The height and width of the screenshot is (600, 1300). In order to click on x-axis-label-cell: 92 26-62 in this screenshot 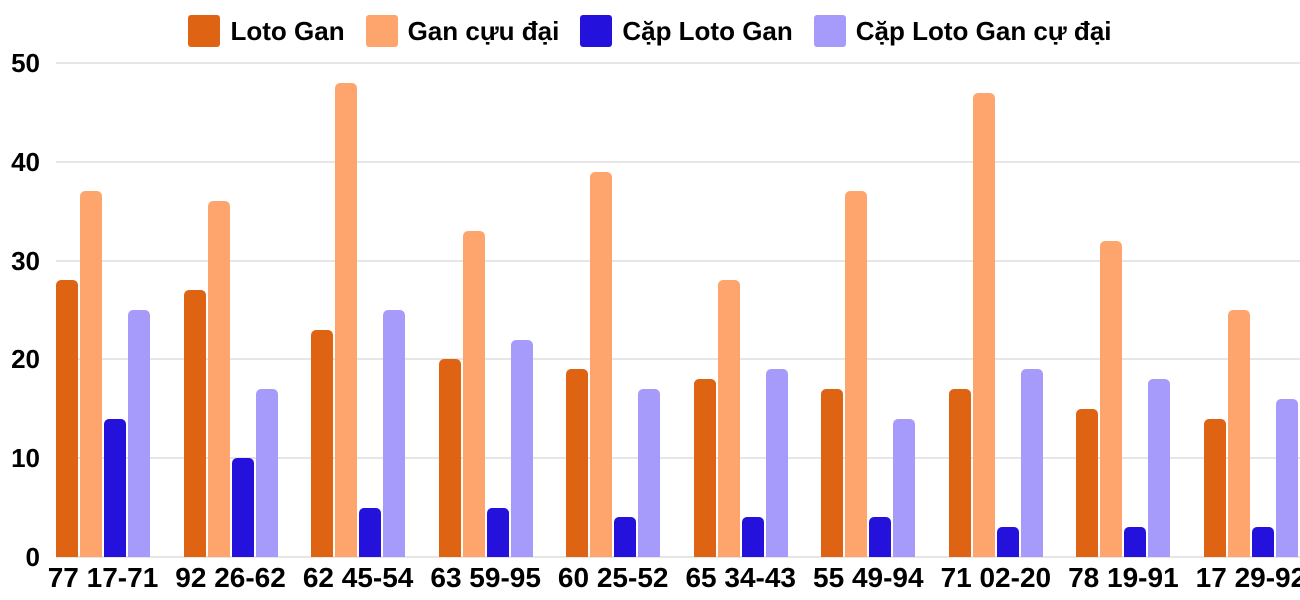, I will do `click(230, 578)`.